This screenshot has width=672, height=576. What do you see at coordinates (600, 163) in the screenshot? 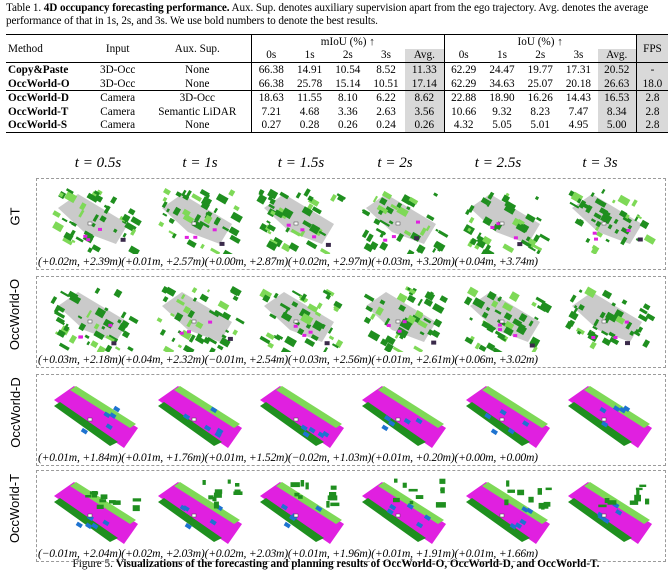
I see `time-header: t = 3s` at bounding box center [600, 163].